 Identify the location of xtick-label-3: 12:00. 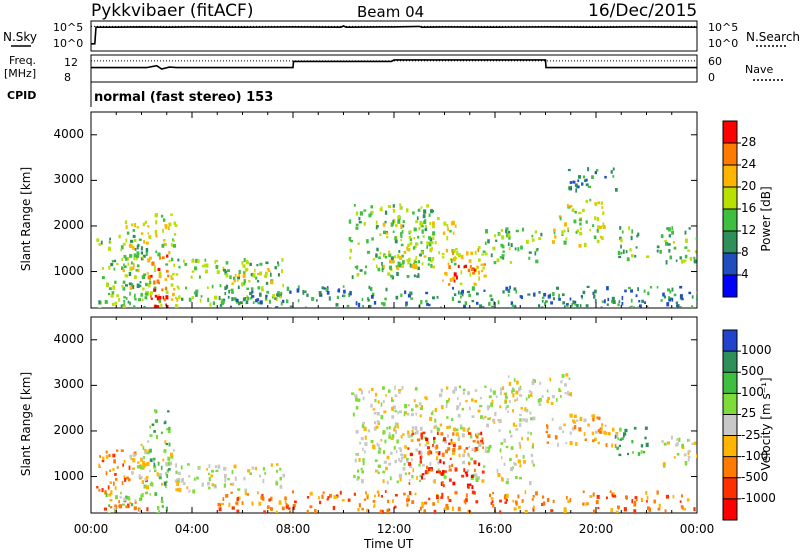
(394, 529).